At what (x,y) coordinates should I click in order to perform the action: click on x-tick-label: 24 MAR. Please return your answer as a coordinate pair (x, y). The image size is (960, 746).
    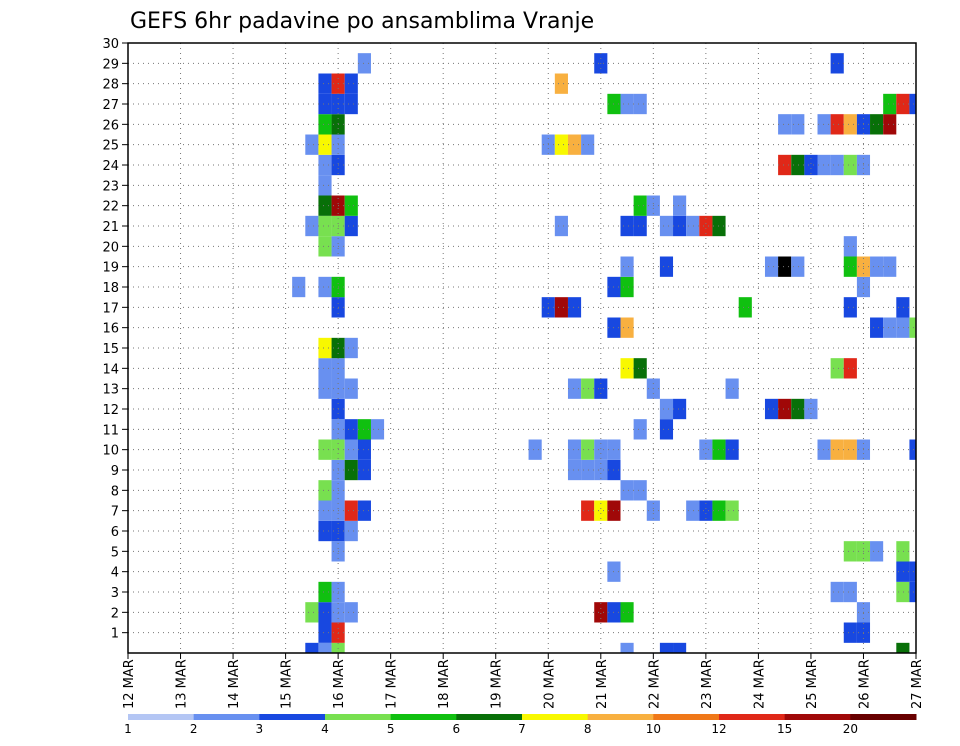
    Looking at the image, I should click on (759, 684).